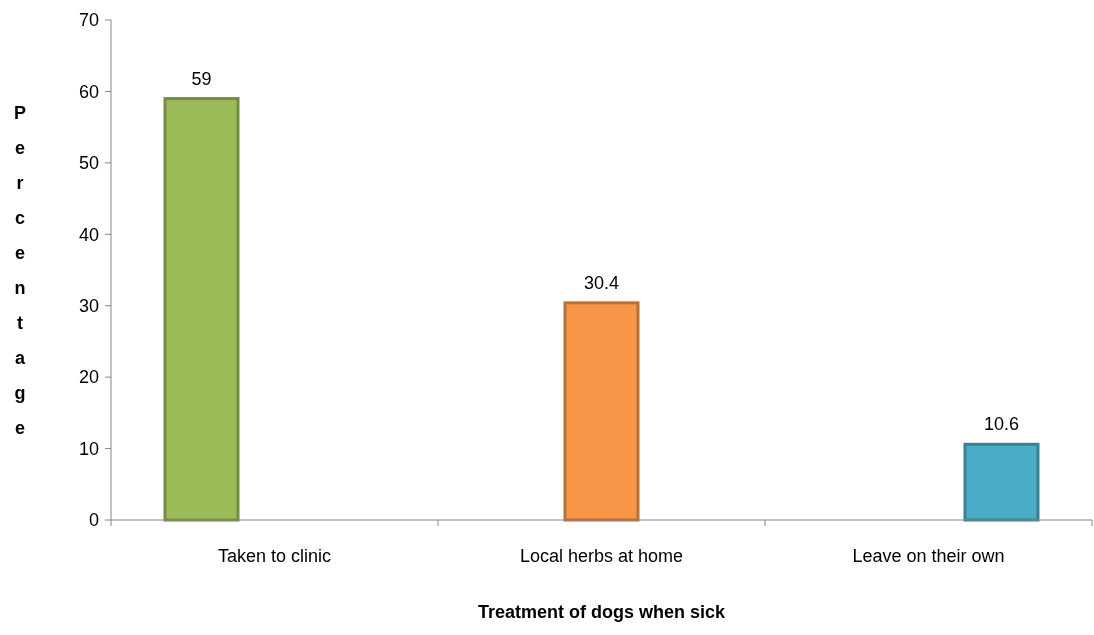 Image resolution: width=1094 pixels, height=635 pixels. I want to click on y-tick-label: 40, so click(88, 234).